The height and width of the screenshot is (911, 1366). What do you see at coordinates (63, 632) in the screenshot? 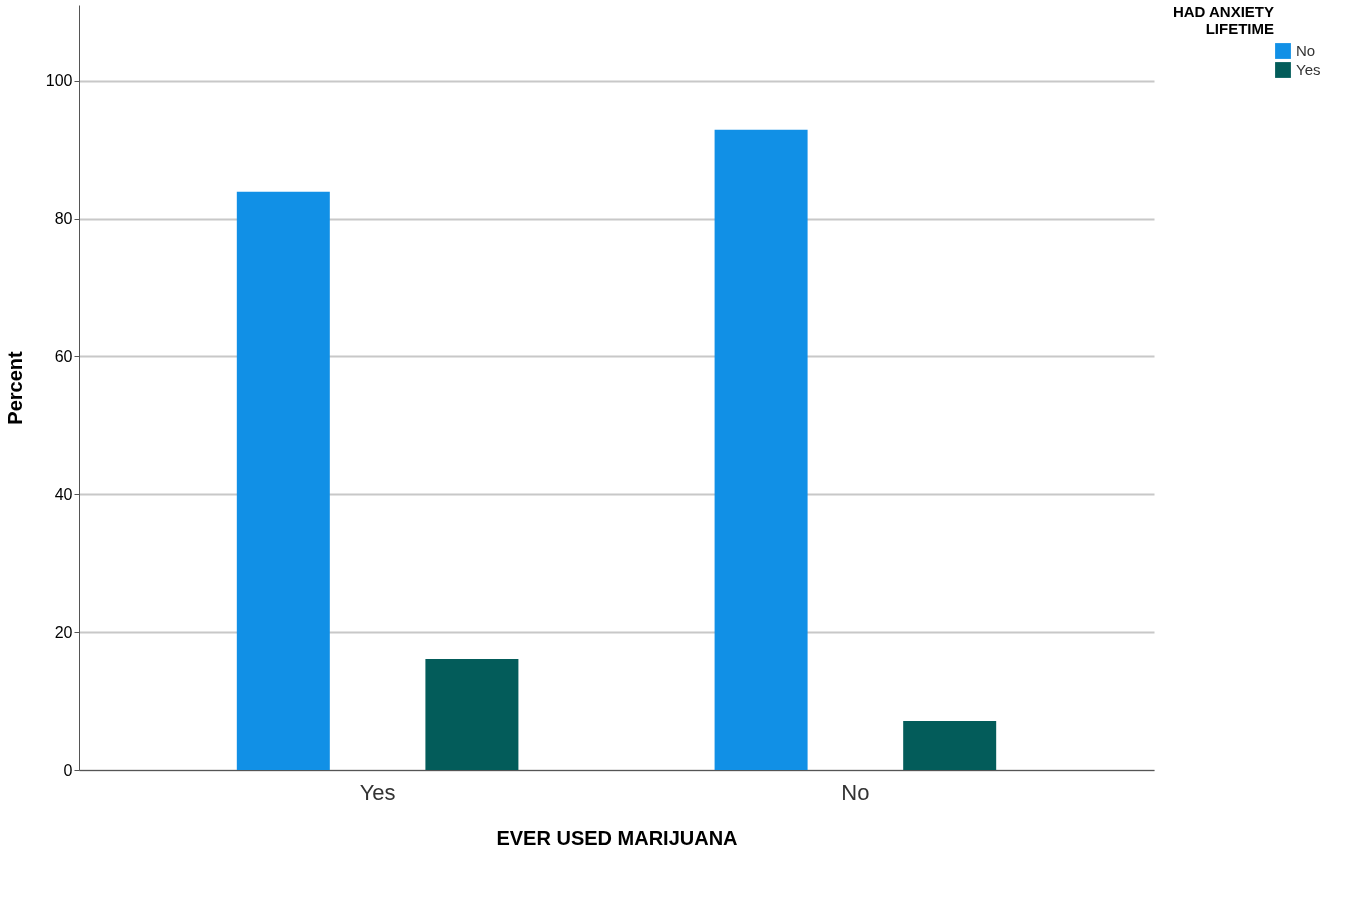
I see `y-tick-label: 20` at bounding box center [63, 632].